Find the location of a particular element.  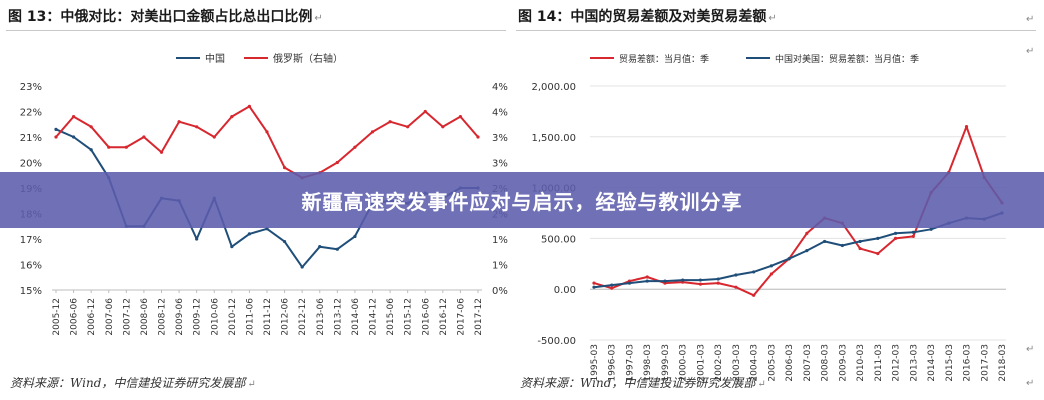

right-edge-mark-top: ↵ is located at coordinates (1030, 19).